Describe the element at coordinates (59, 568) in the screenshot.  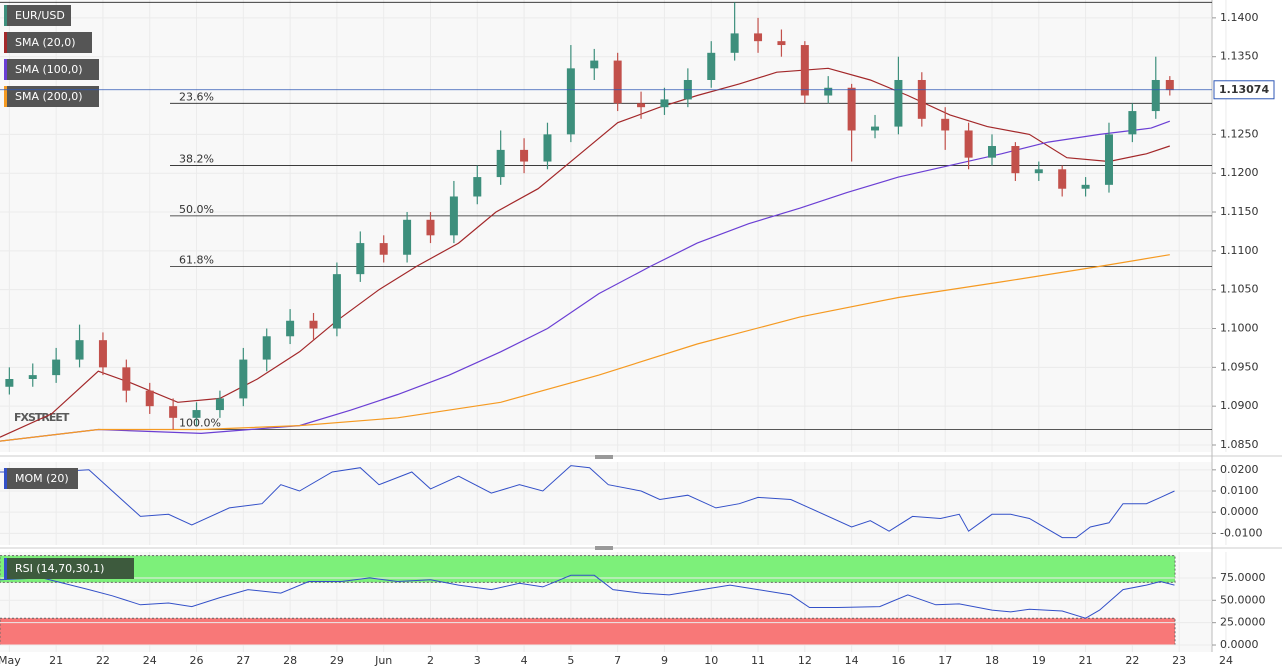
I see `legend-label: RSI (14,70,30,1)` at that location.